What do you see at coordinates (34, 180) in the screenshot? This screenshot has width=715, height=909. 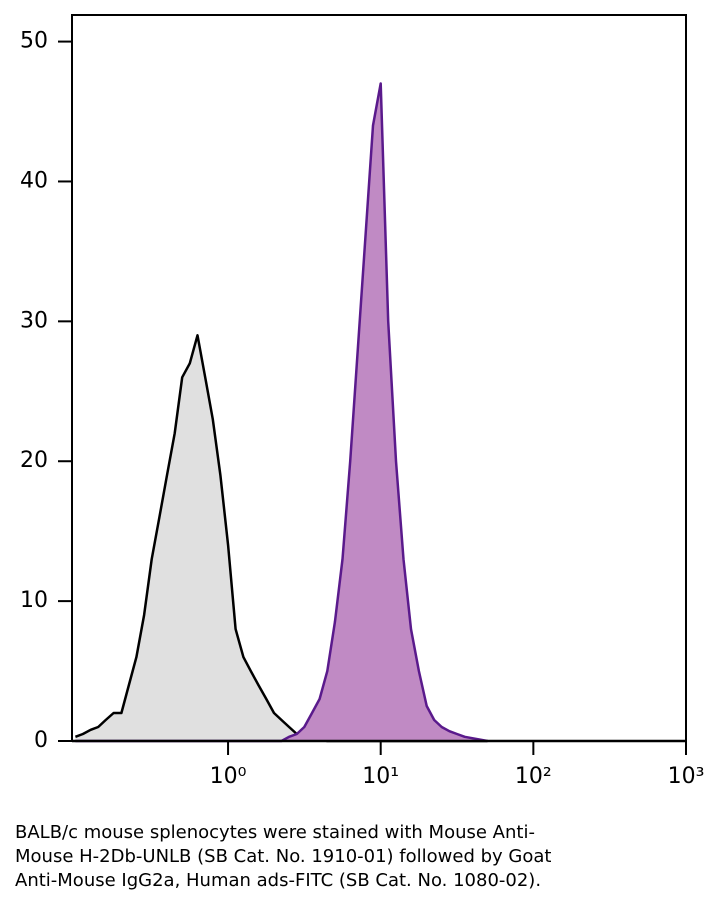 I see `y-tick-label: 40` at bounding box center [34, 180].